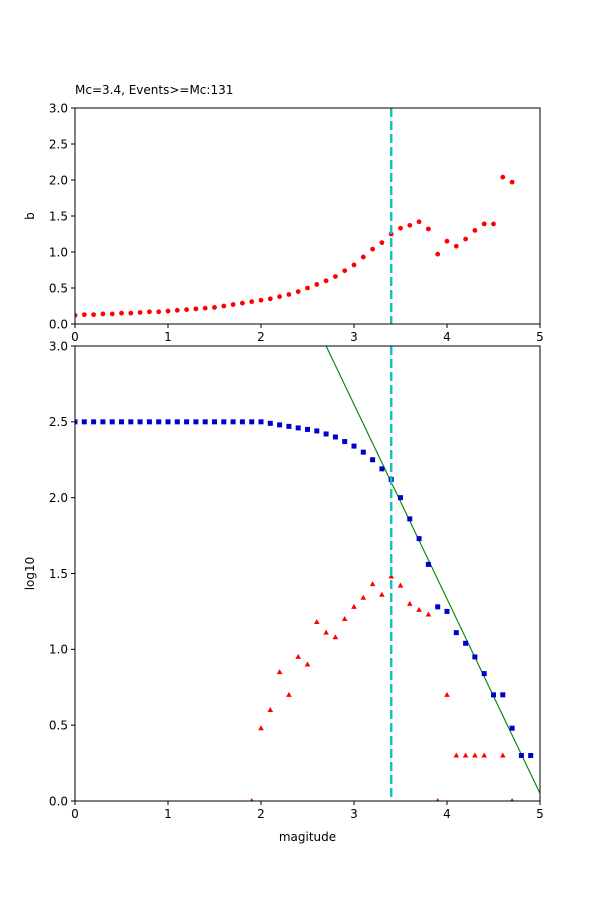 This screenshot has width=600, height=900. What do you see at coordinates (58, 252) in the screenshot?
I see `b-value-ytick-label: 1.0` at bounding box center [58, 252].